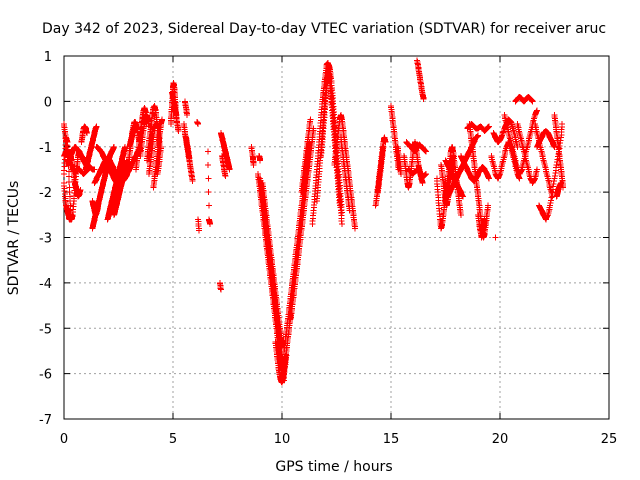 The image size is (640, 480). Describe the element at coordinates (48, 102) in the screenshot. I see `y-tick-label: 0` at that location.